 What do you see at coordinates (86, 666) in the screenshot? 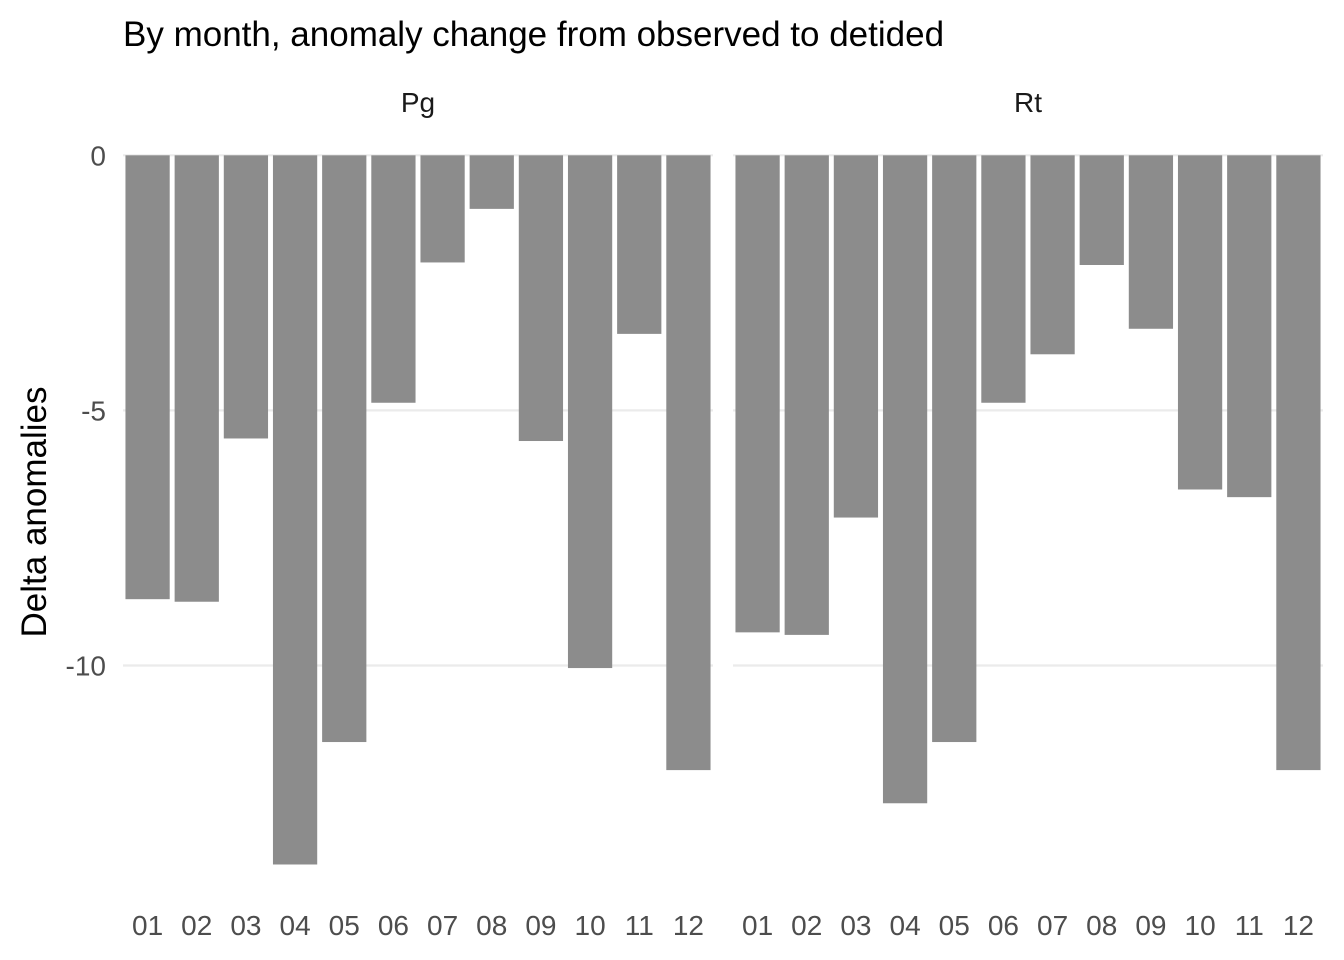
I see `y-tick-label: -10` at bounding box center [86, 666].